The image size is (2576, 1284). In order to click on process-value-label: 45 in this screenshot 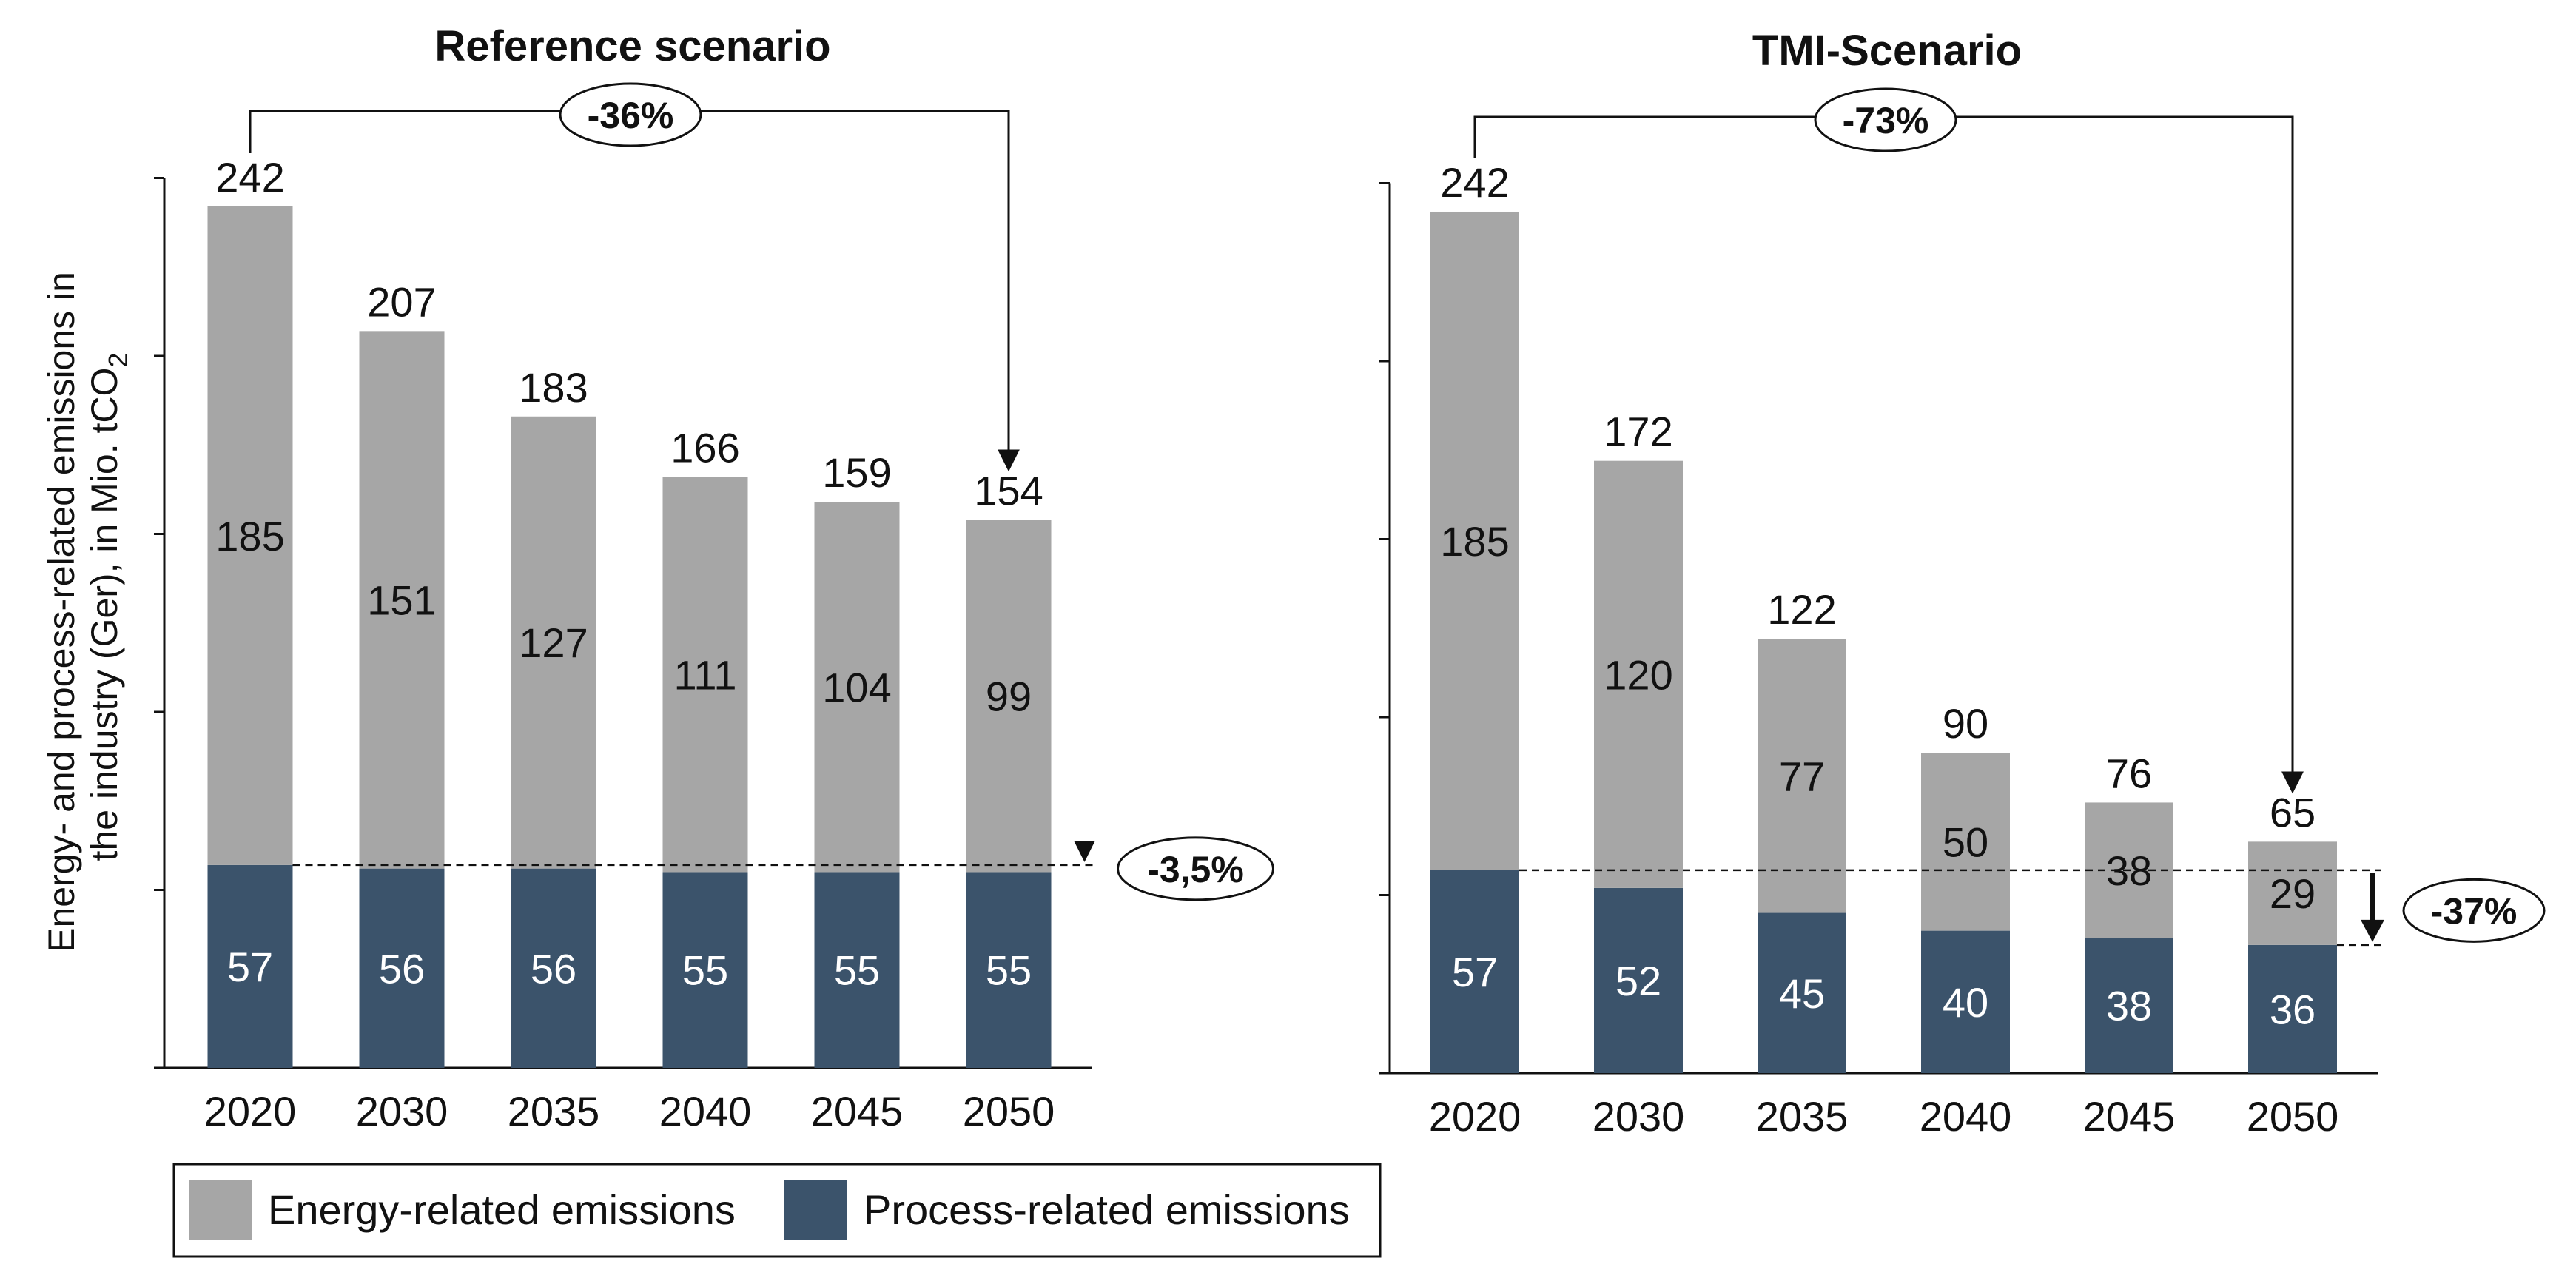, I will do `click(1802, 993)`.